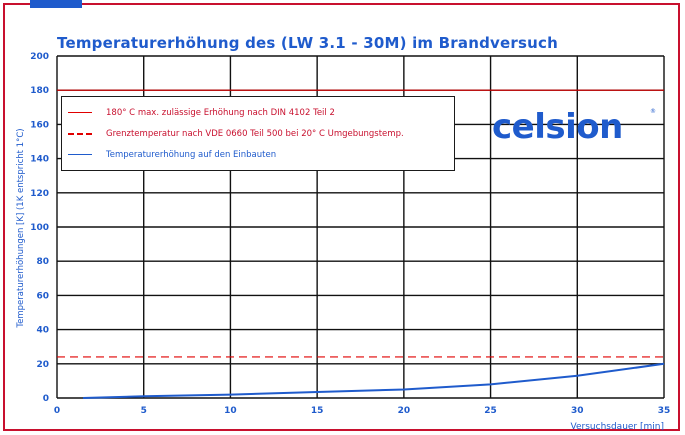 The width and height of the screenshot is (685, 435). I want to click on y-tick-label: 80, so click(42, 262).